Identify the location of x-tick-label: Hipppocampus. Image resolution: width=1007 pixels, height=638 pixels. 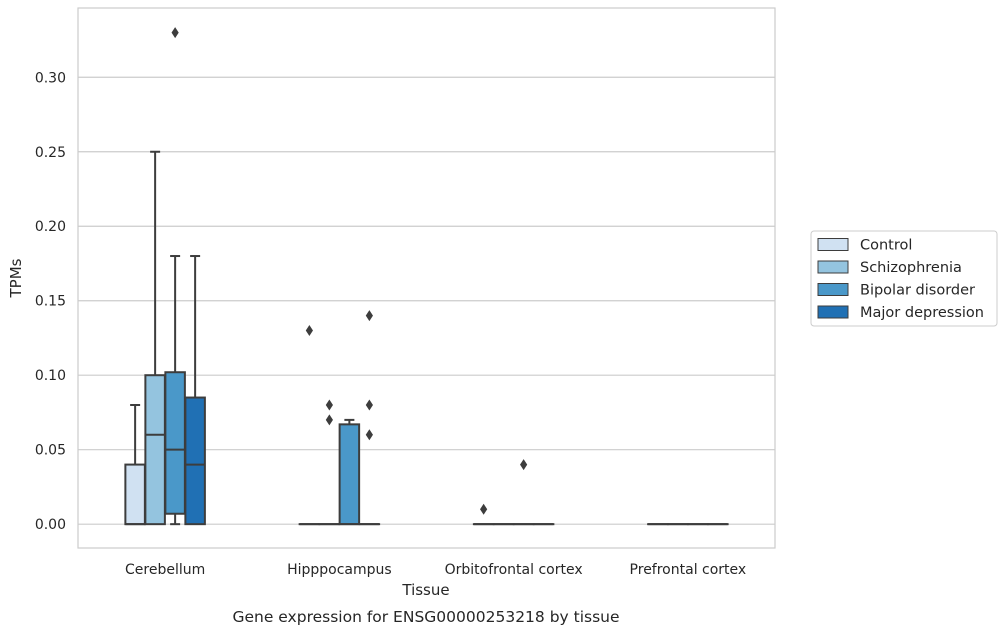
(339, 570).